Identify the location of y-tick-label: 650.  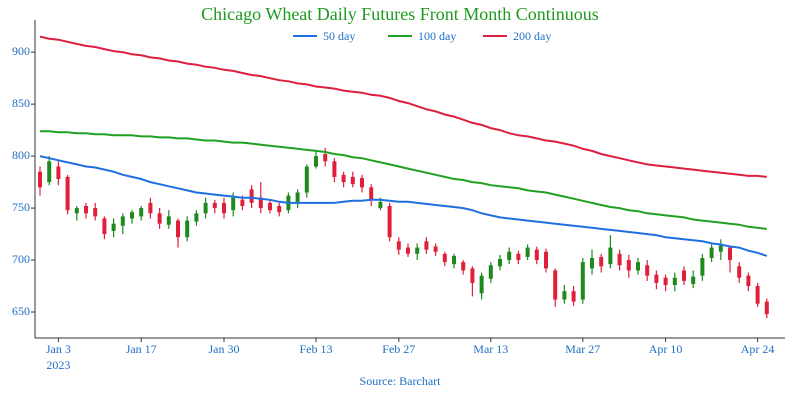
(21, 311).